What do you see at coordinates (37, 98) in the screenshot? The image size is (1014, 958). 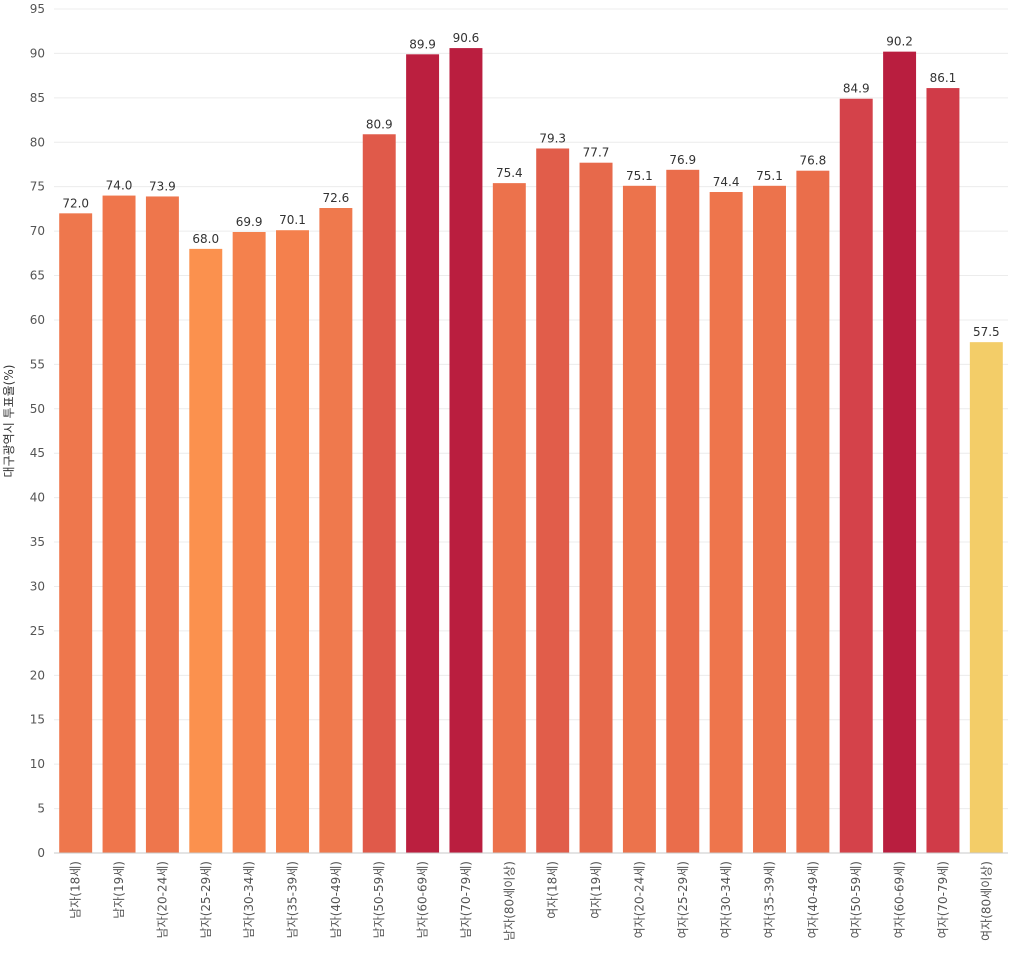 I see `y-tick-label: 85` at bounding box center [37, 98].